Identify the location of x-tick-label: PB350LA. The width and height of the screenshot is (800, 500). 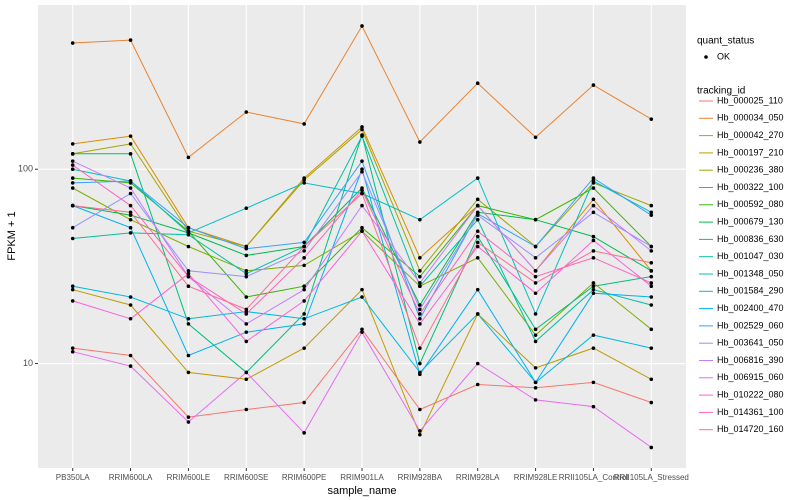
(73, 477).